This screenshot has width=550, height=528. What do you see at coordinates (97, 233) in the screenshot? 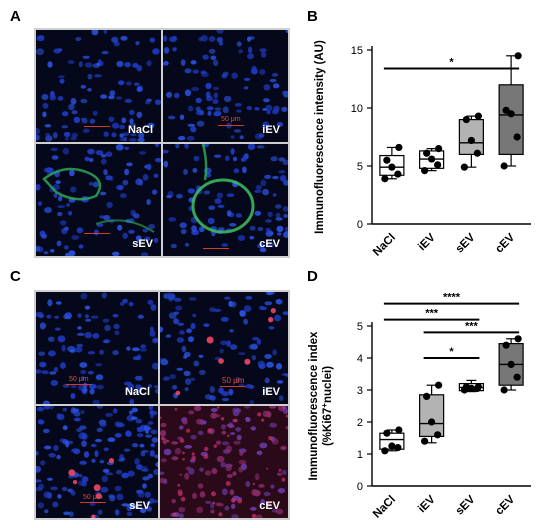
I see `scale-bar` at bounding box center [97, 233].